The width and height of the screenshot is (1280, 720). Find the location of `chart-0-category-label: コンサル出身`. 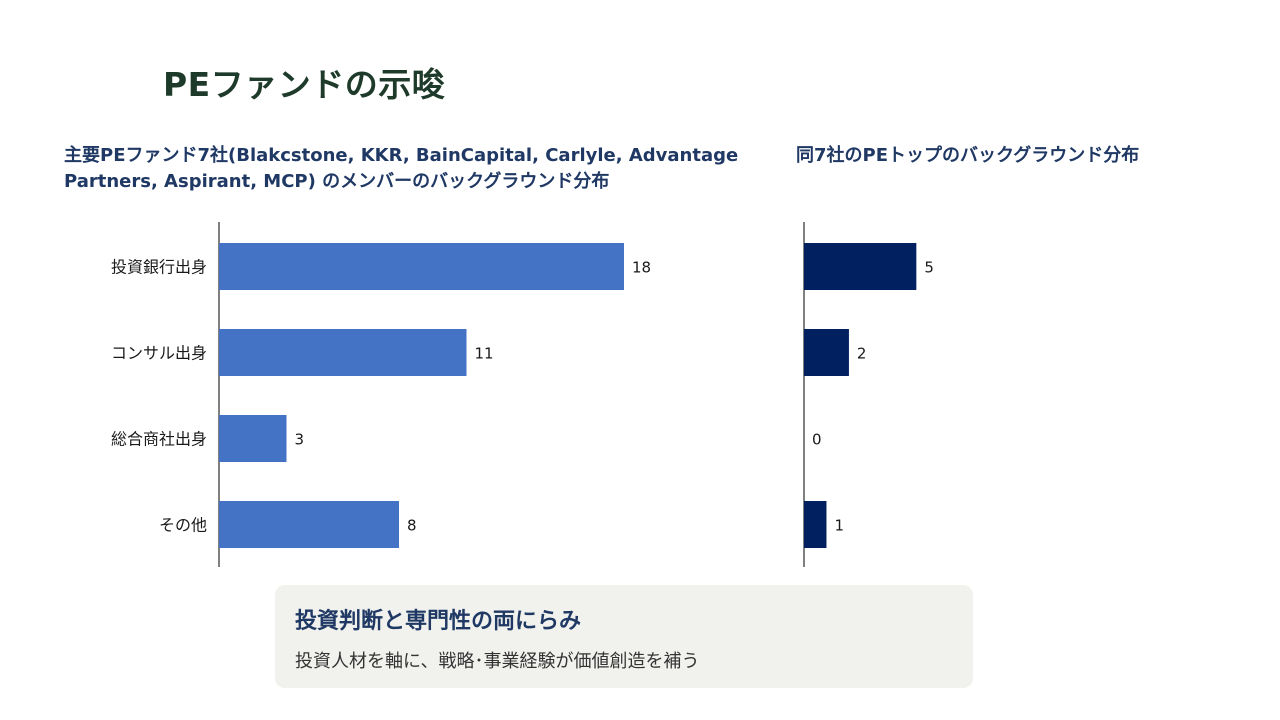

chart-0-category-label: コンサル出身 is located at coordinates (159, 353).